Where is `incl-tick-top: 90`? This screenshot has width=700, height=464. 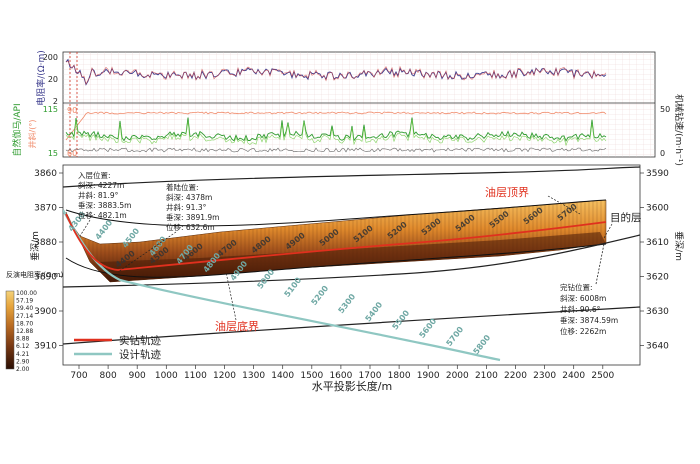 incl-tick-top: 90 is located at coordinates (72, 110).